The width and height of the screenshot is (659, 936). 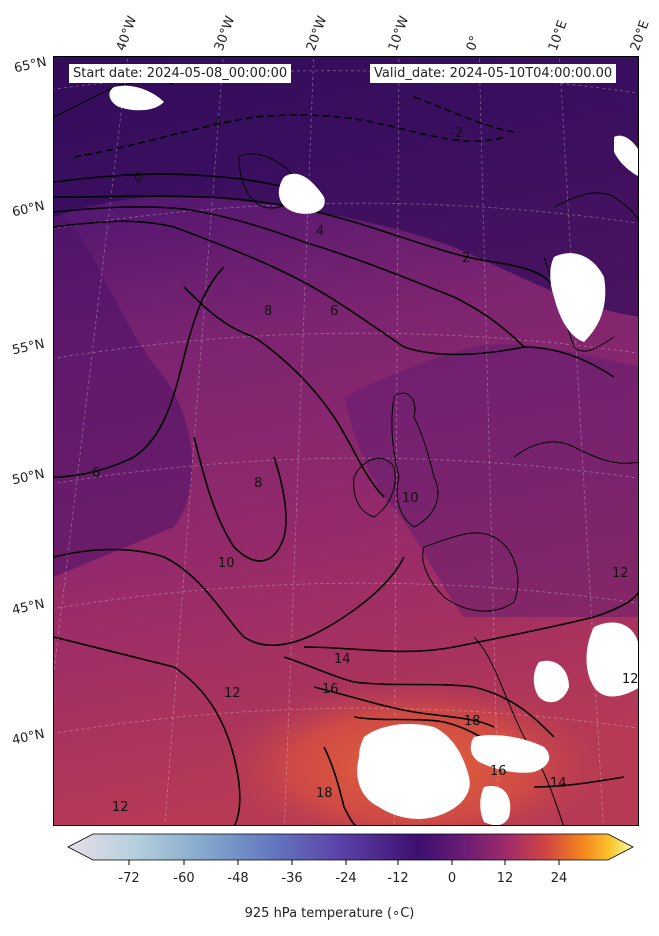 What do you see at coordinates (96, 473) in the screenshot?
I see `contour-label-6-west: 6` at bounding box center [96, 473].